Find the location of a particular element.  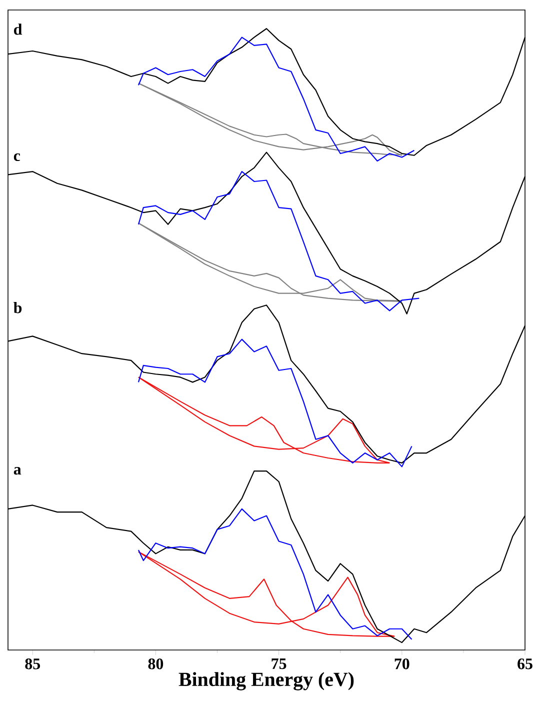

annotation: c is located at coordinates (17, 157).